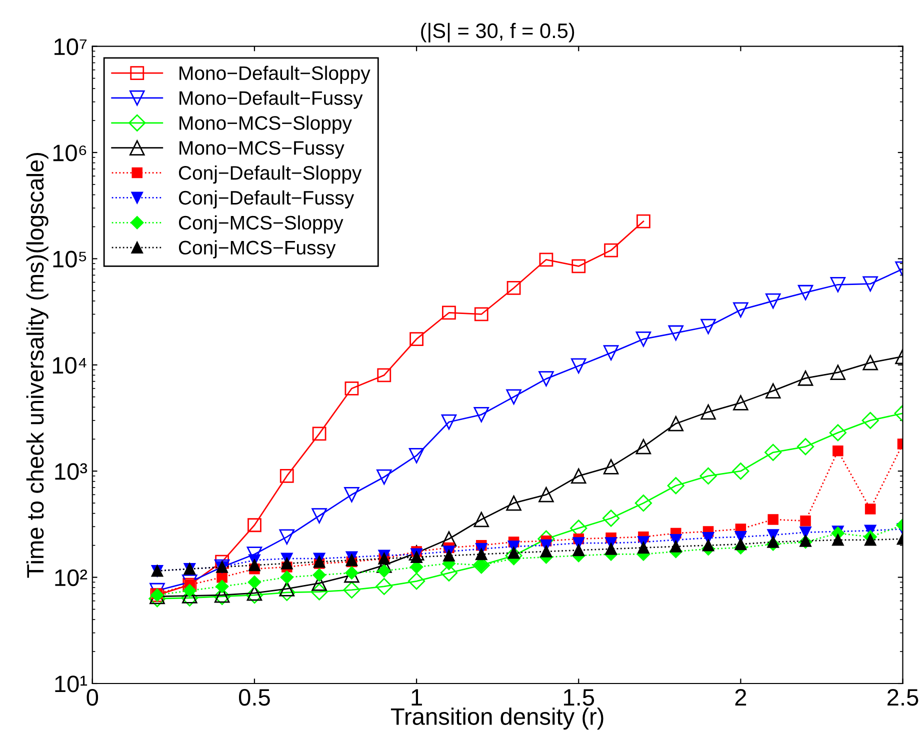  I want to click on legend-label: Conj−MCS−Fussy, so click(257, 249).